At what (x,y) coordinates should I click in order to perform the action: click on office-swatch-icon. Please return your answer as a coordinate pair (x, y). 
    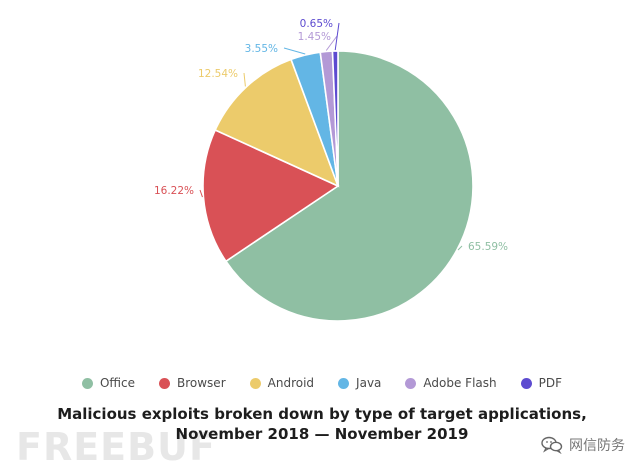
    Looking at the image, I should click on (87, 383).